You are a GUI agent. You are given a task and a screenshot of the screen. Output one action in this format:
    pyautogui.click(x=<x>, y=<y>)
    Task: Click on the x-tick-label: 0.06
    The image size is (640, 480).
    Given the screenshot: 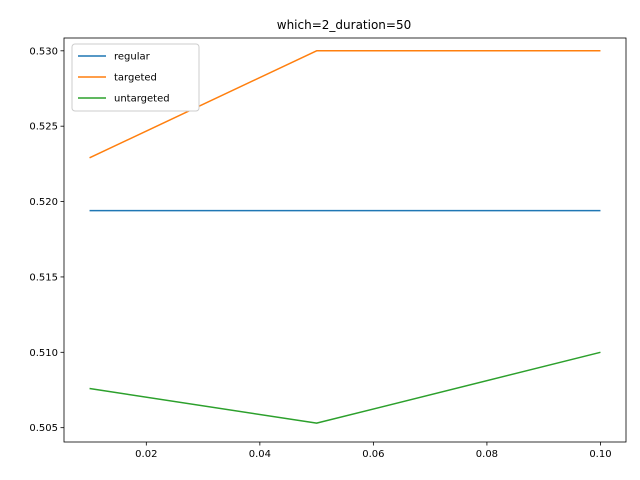 What is the action you would take?
    pyautogui.click(x=373, y=454)
    